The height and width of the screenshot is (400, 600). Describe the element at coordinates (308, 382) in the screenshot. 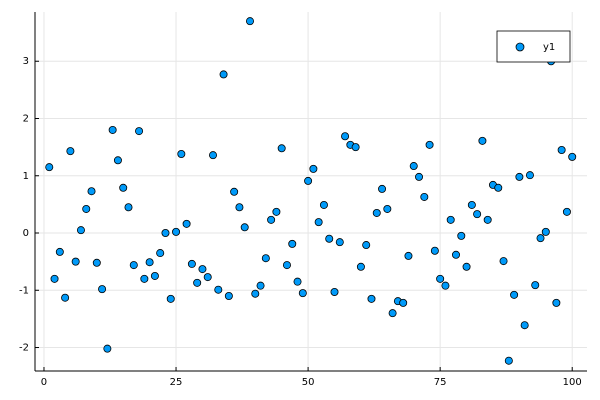

I see `x-tick-label: 50` at that location.